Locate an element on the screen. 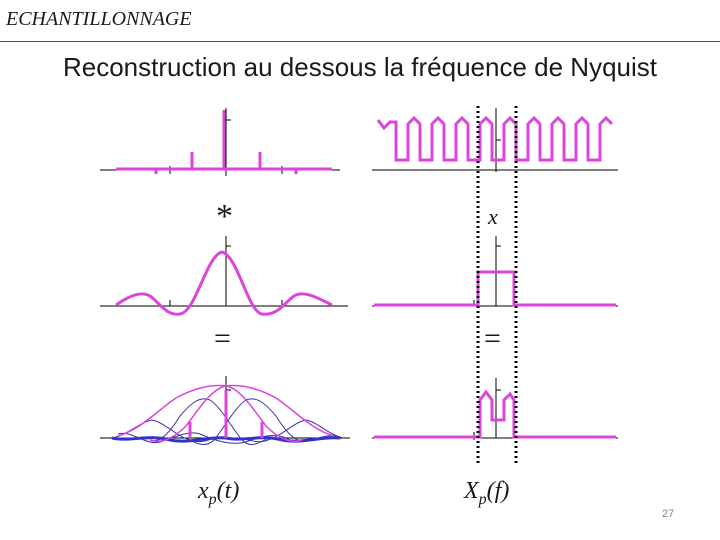 Image resolution: width=720 pixels, height=540 pixels. caption-left: xp(t) is located at coordinates (218, 493).